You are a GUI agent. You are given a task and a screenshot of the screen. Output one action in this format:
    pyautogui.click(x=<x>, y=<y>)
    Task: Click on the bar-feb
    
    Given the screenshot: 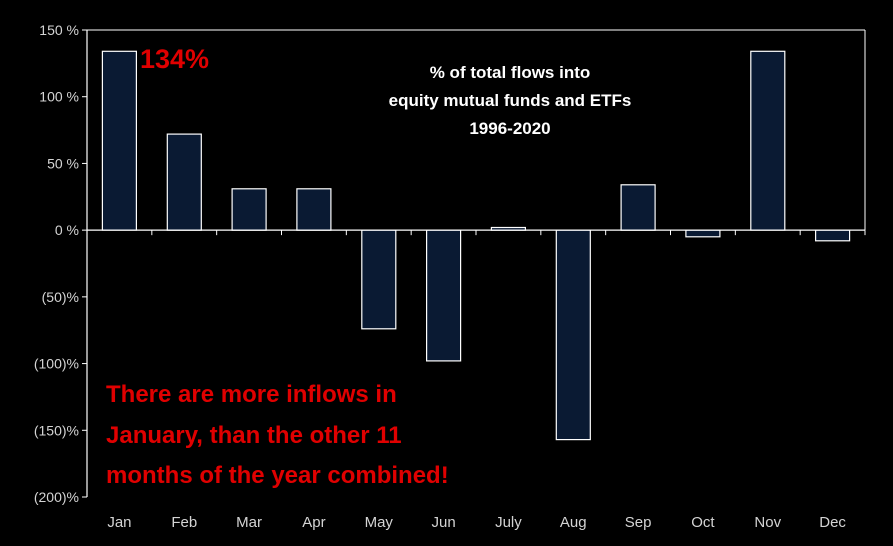 What is the action you would take?
    pyautogui.click(x=184, y=182)
    